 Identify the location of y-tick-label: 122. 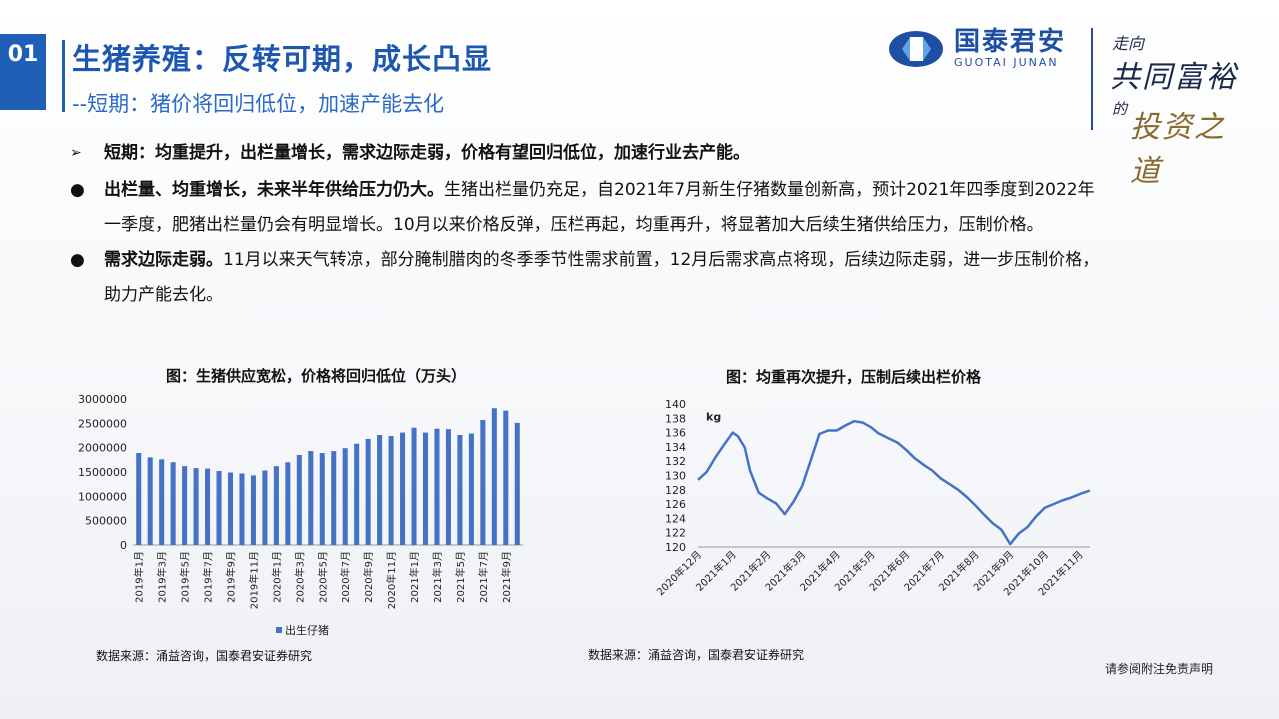
(675, 533).